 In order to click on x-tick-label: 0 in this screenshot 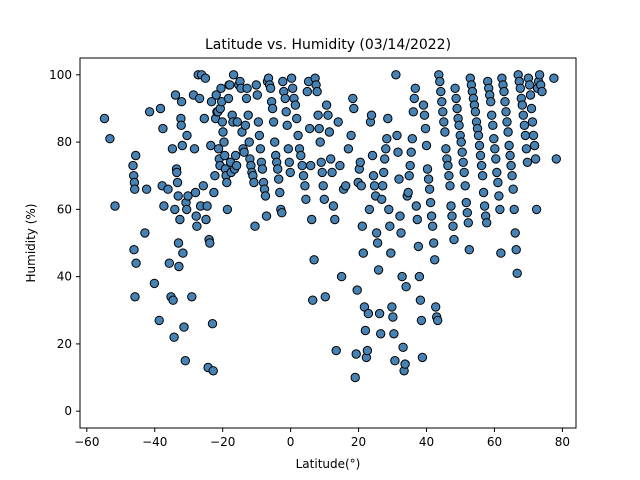, I will do `click(291, 442)`.